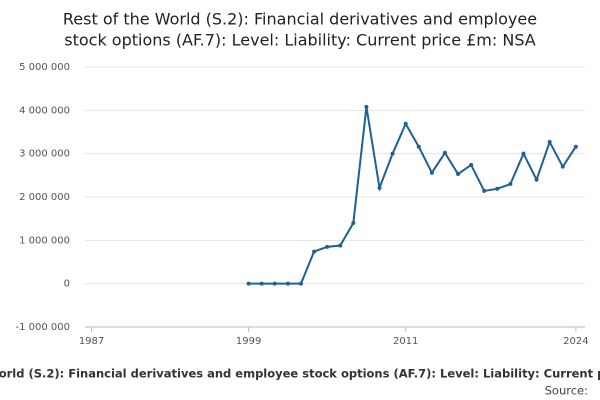 Image resolution: width=600 pixels, height=400 pixels. What do you see at coordinates (44, 154) in the screenshot?
I see `y-tick-label: 3 000 000` at bounding box center [44, 154].